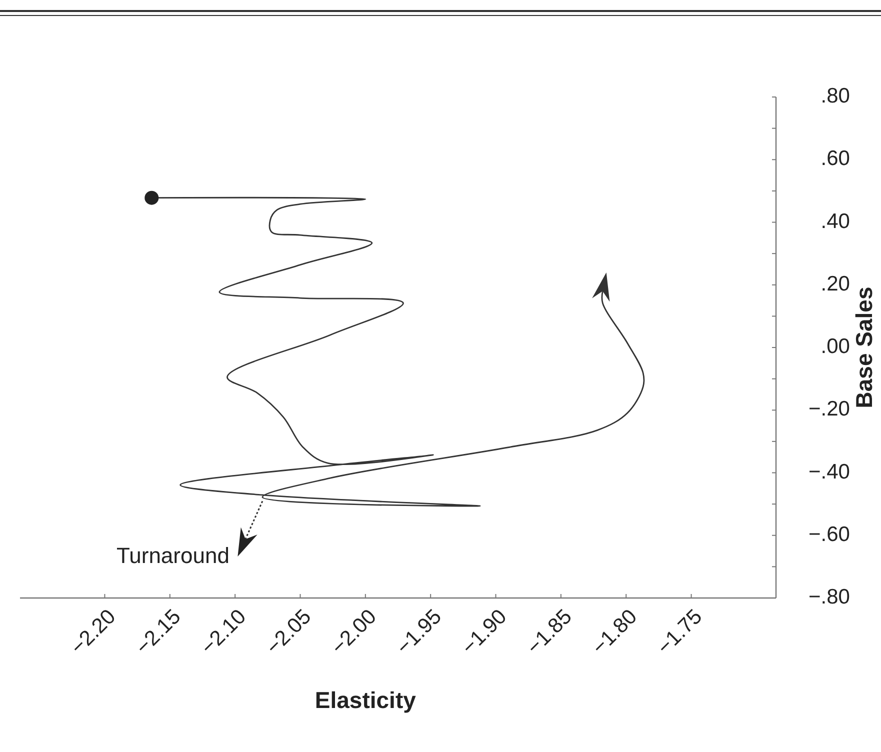 The image size is (881, 752). I want to click on y-tick-label: .80, so click(835, 96).